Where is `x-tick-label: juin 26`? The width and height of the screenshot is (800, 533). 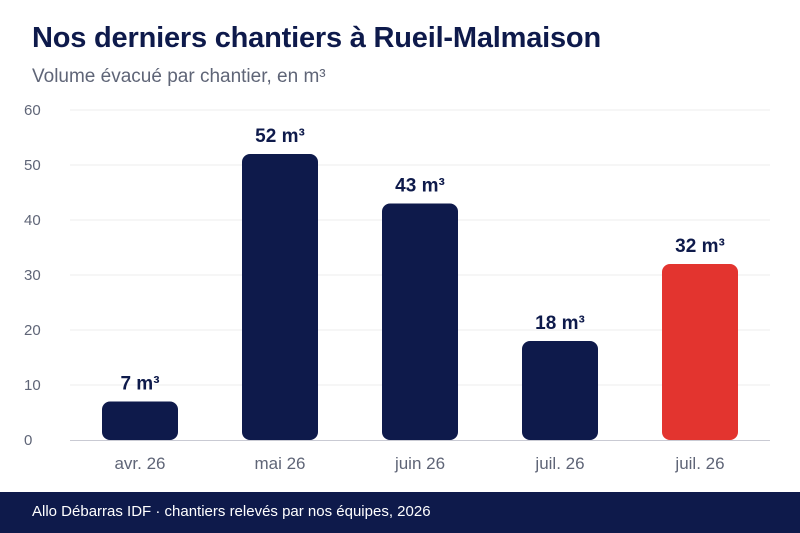
x-tick-label: juin 26 is located at coordinates (419, 463).